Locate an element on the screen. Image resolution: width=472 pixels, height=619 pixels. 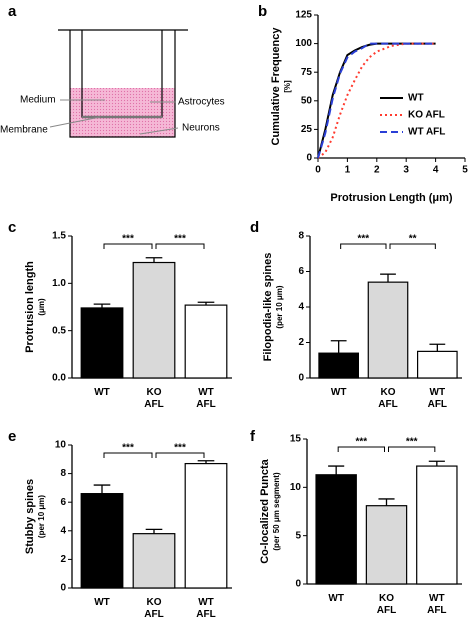
y-axis-label: Cumulative Frequency is located at coordinates (276, 86).